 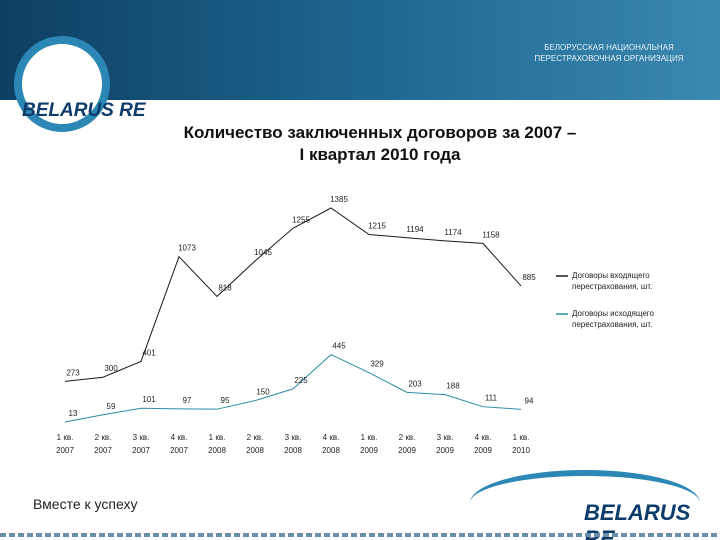 I want to click on data-label: 818, so click(x=225, y=287).